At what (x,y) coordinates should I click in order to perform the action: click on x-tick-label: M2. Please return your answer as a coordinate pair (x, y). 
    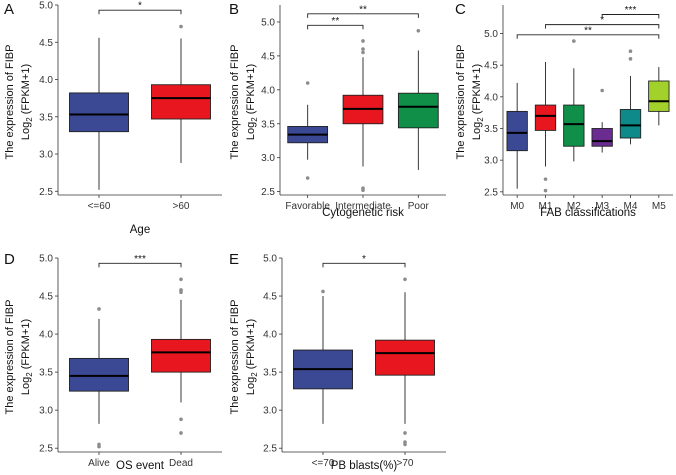
    Looking at the image, I should click on (574, 206).